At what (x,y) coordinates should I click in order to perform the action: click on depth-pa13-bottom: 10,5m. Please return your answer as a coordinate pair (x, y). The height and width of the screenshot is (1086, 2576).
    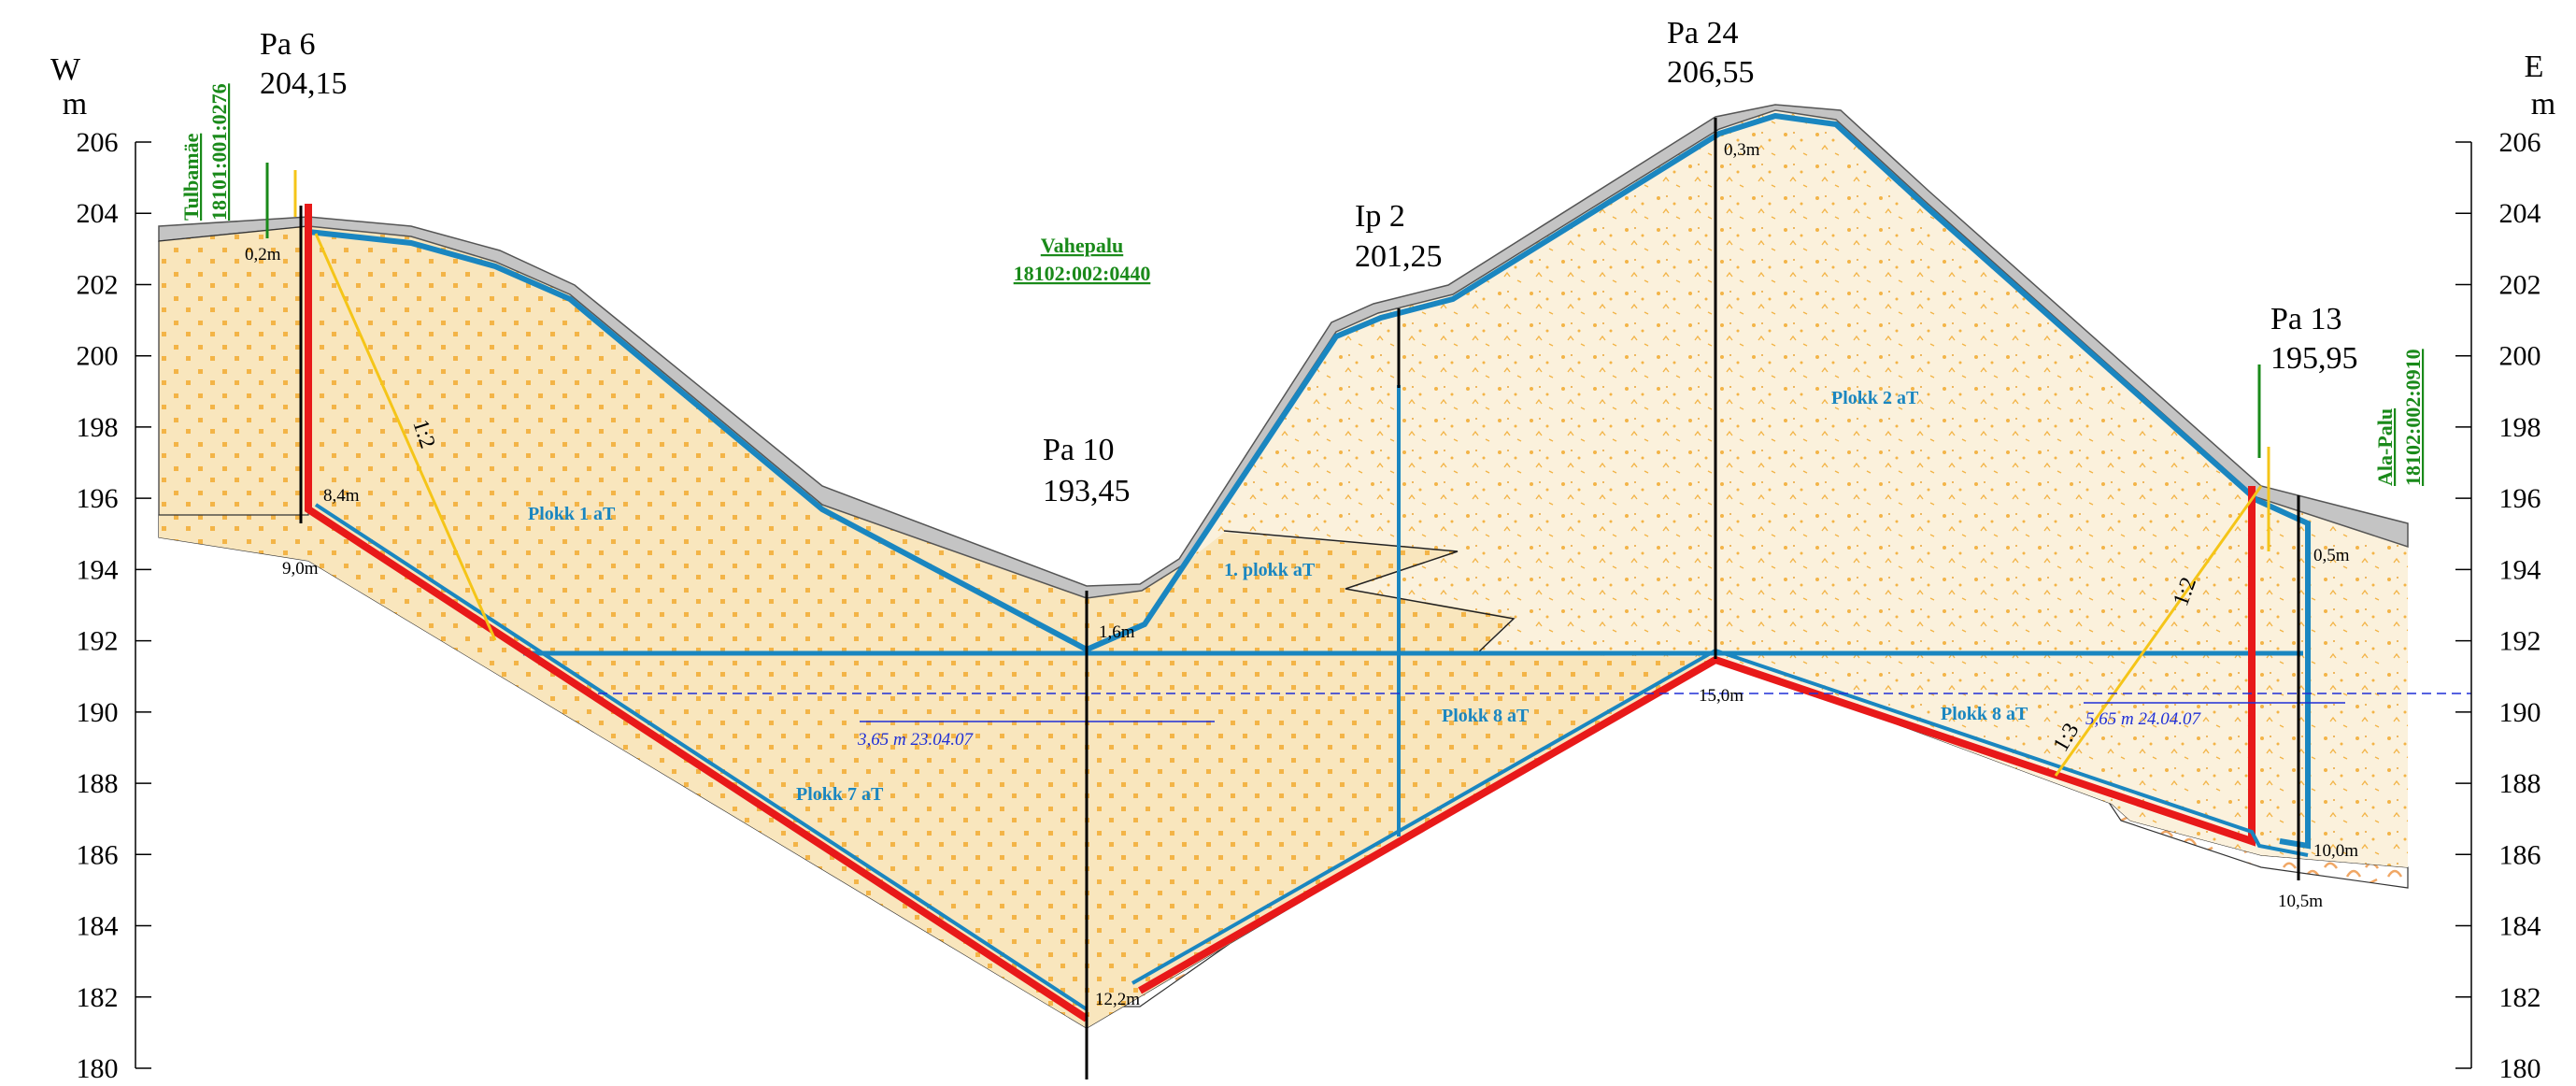
    Looking at the image, I should click on (2301, 901).